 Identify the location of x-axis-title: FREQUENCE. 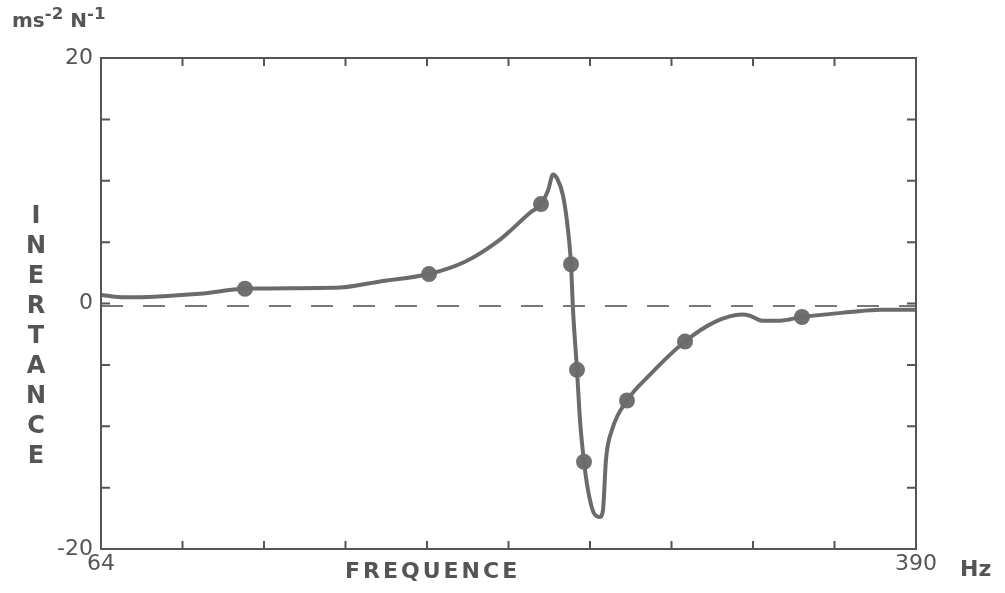
(433, 570).